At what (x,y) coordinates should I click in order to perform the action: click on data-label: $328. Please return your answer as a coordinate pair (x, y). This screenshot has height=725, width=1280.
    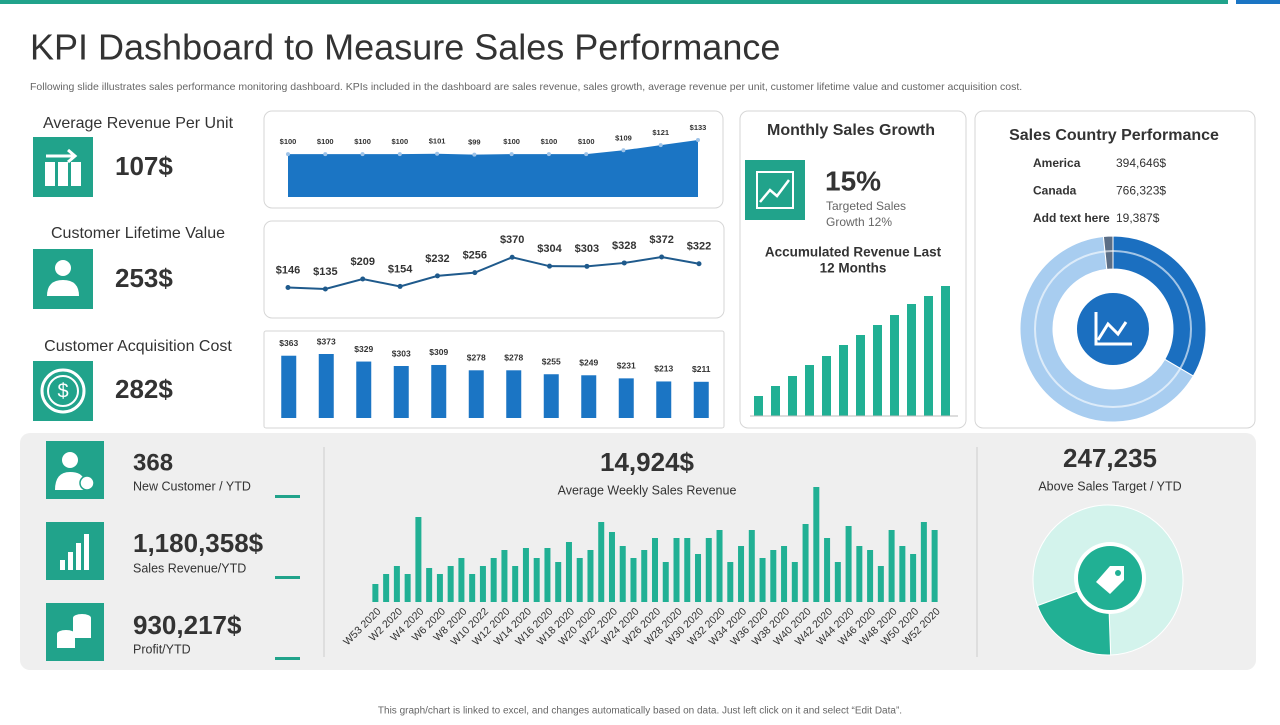
    Looking at the image, I should click on (624, 246).